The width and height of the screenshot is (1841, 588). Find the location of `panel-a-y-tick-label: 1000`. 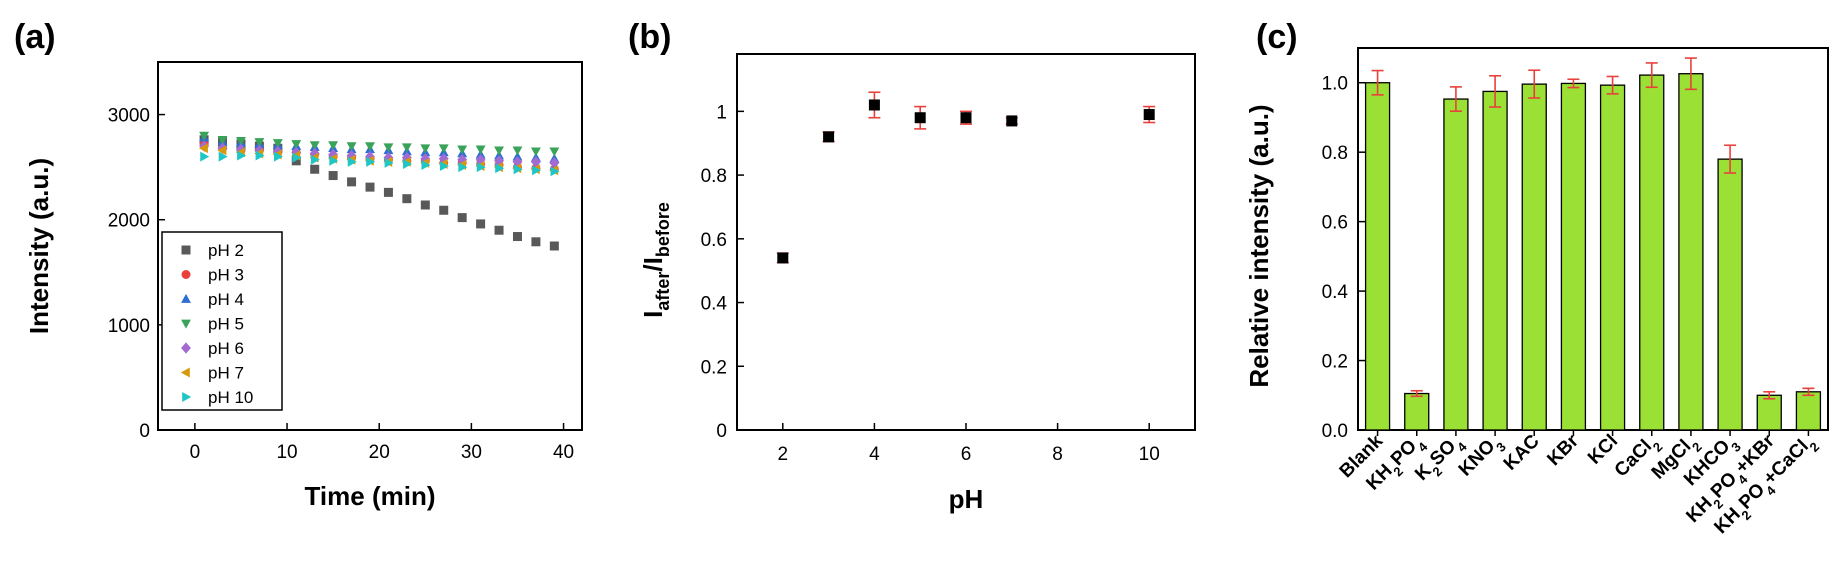

panel-a-y-tick-label: 1000 is located at coordinates (129, 326).